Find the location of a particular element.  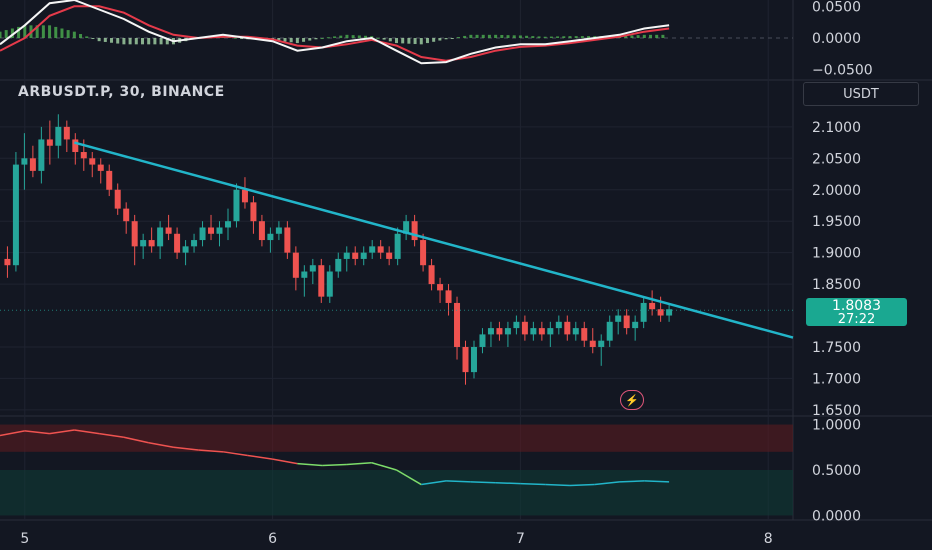

price-axis-label: 2.0000 is located at coordinates (836, 191).